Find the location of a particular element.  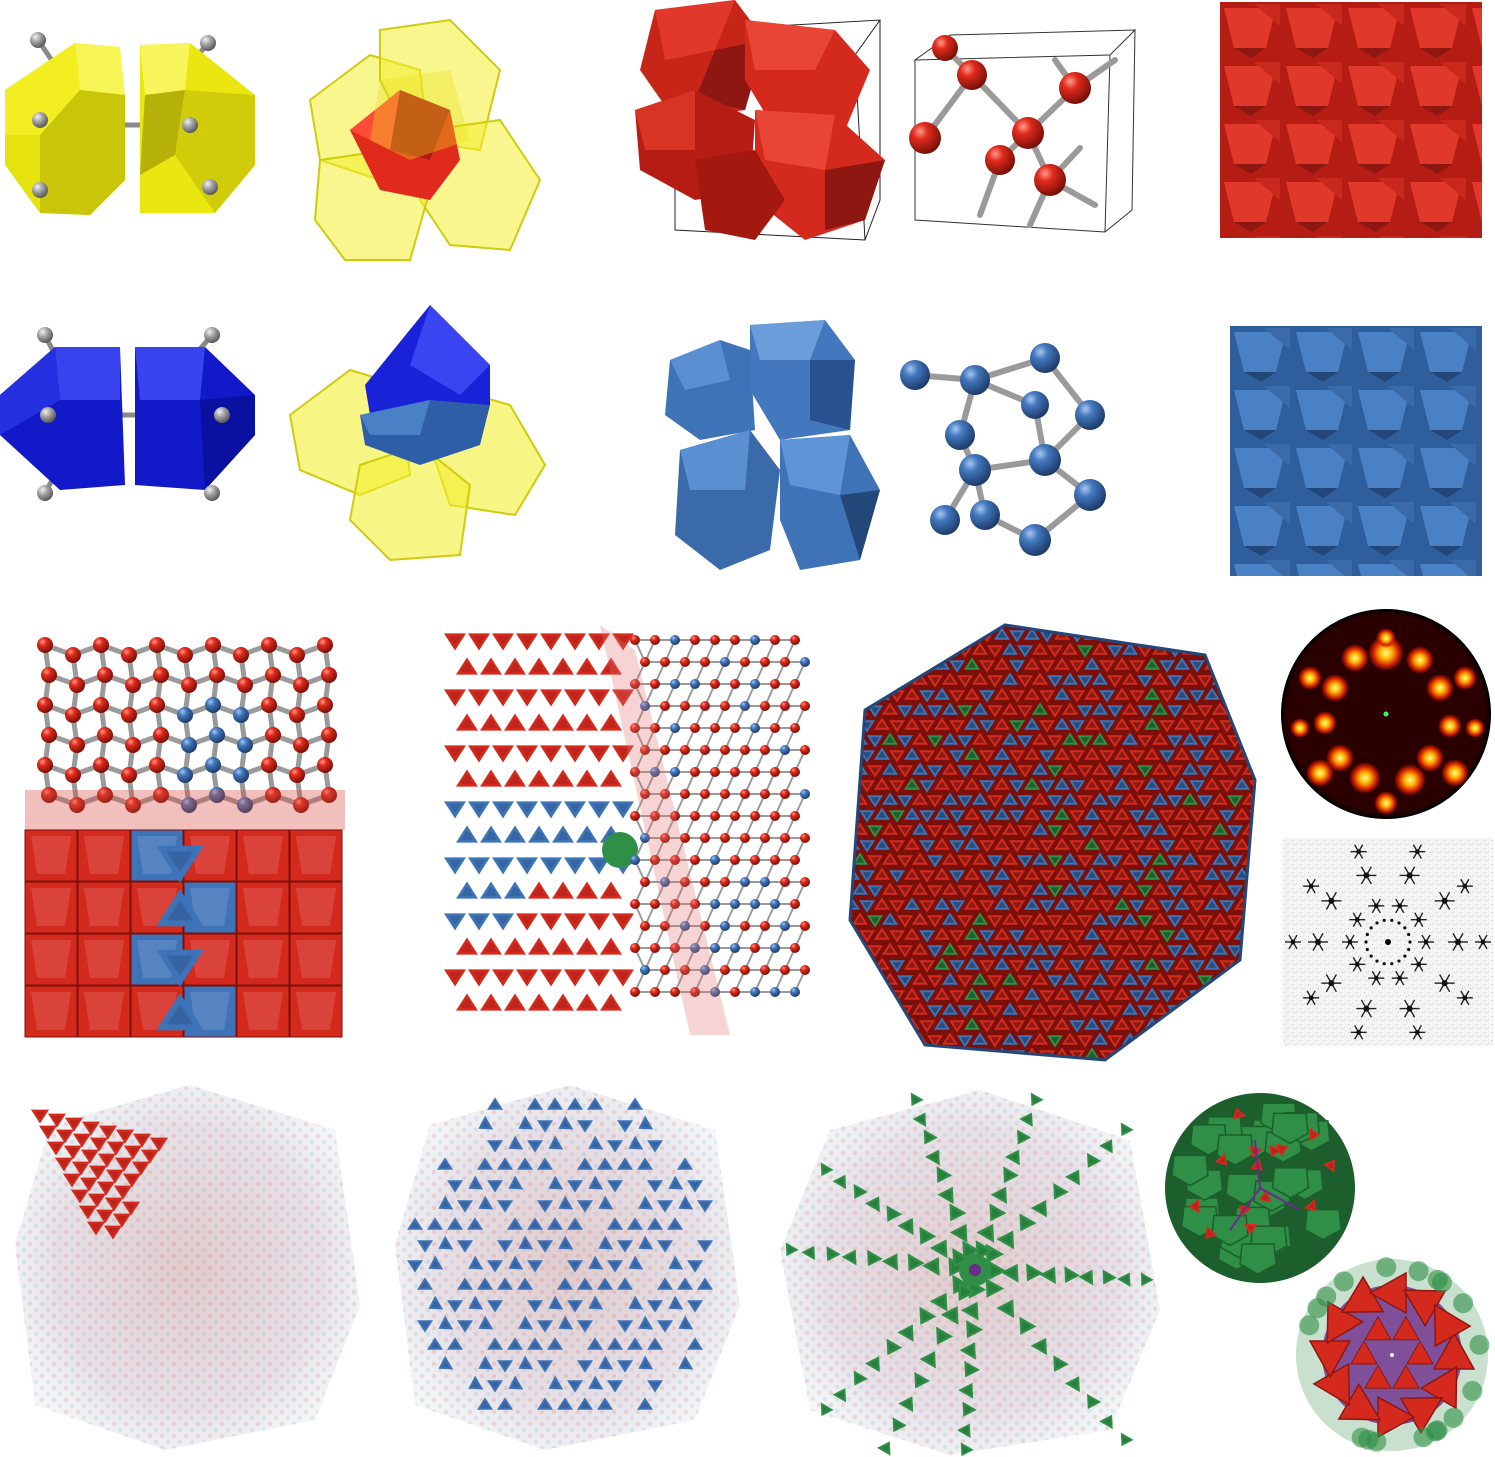

blue-core-in-yellow-cluster-icon is located at coordinates (419, 435).